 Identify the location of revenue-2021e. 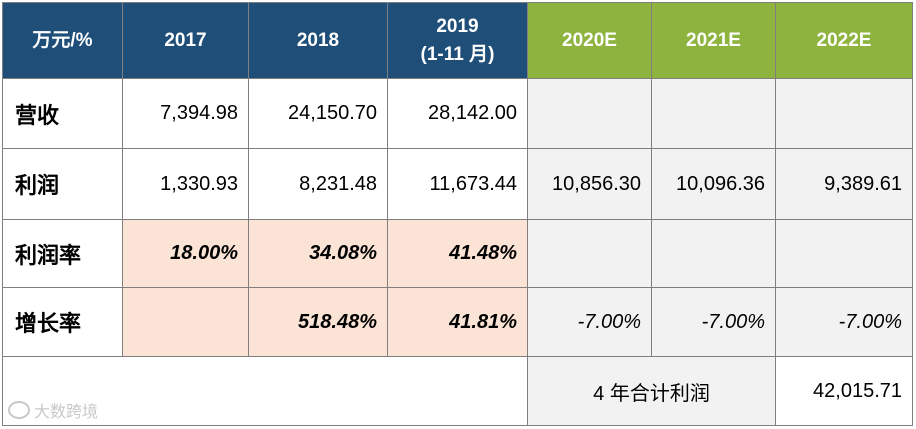
(714, 114).